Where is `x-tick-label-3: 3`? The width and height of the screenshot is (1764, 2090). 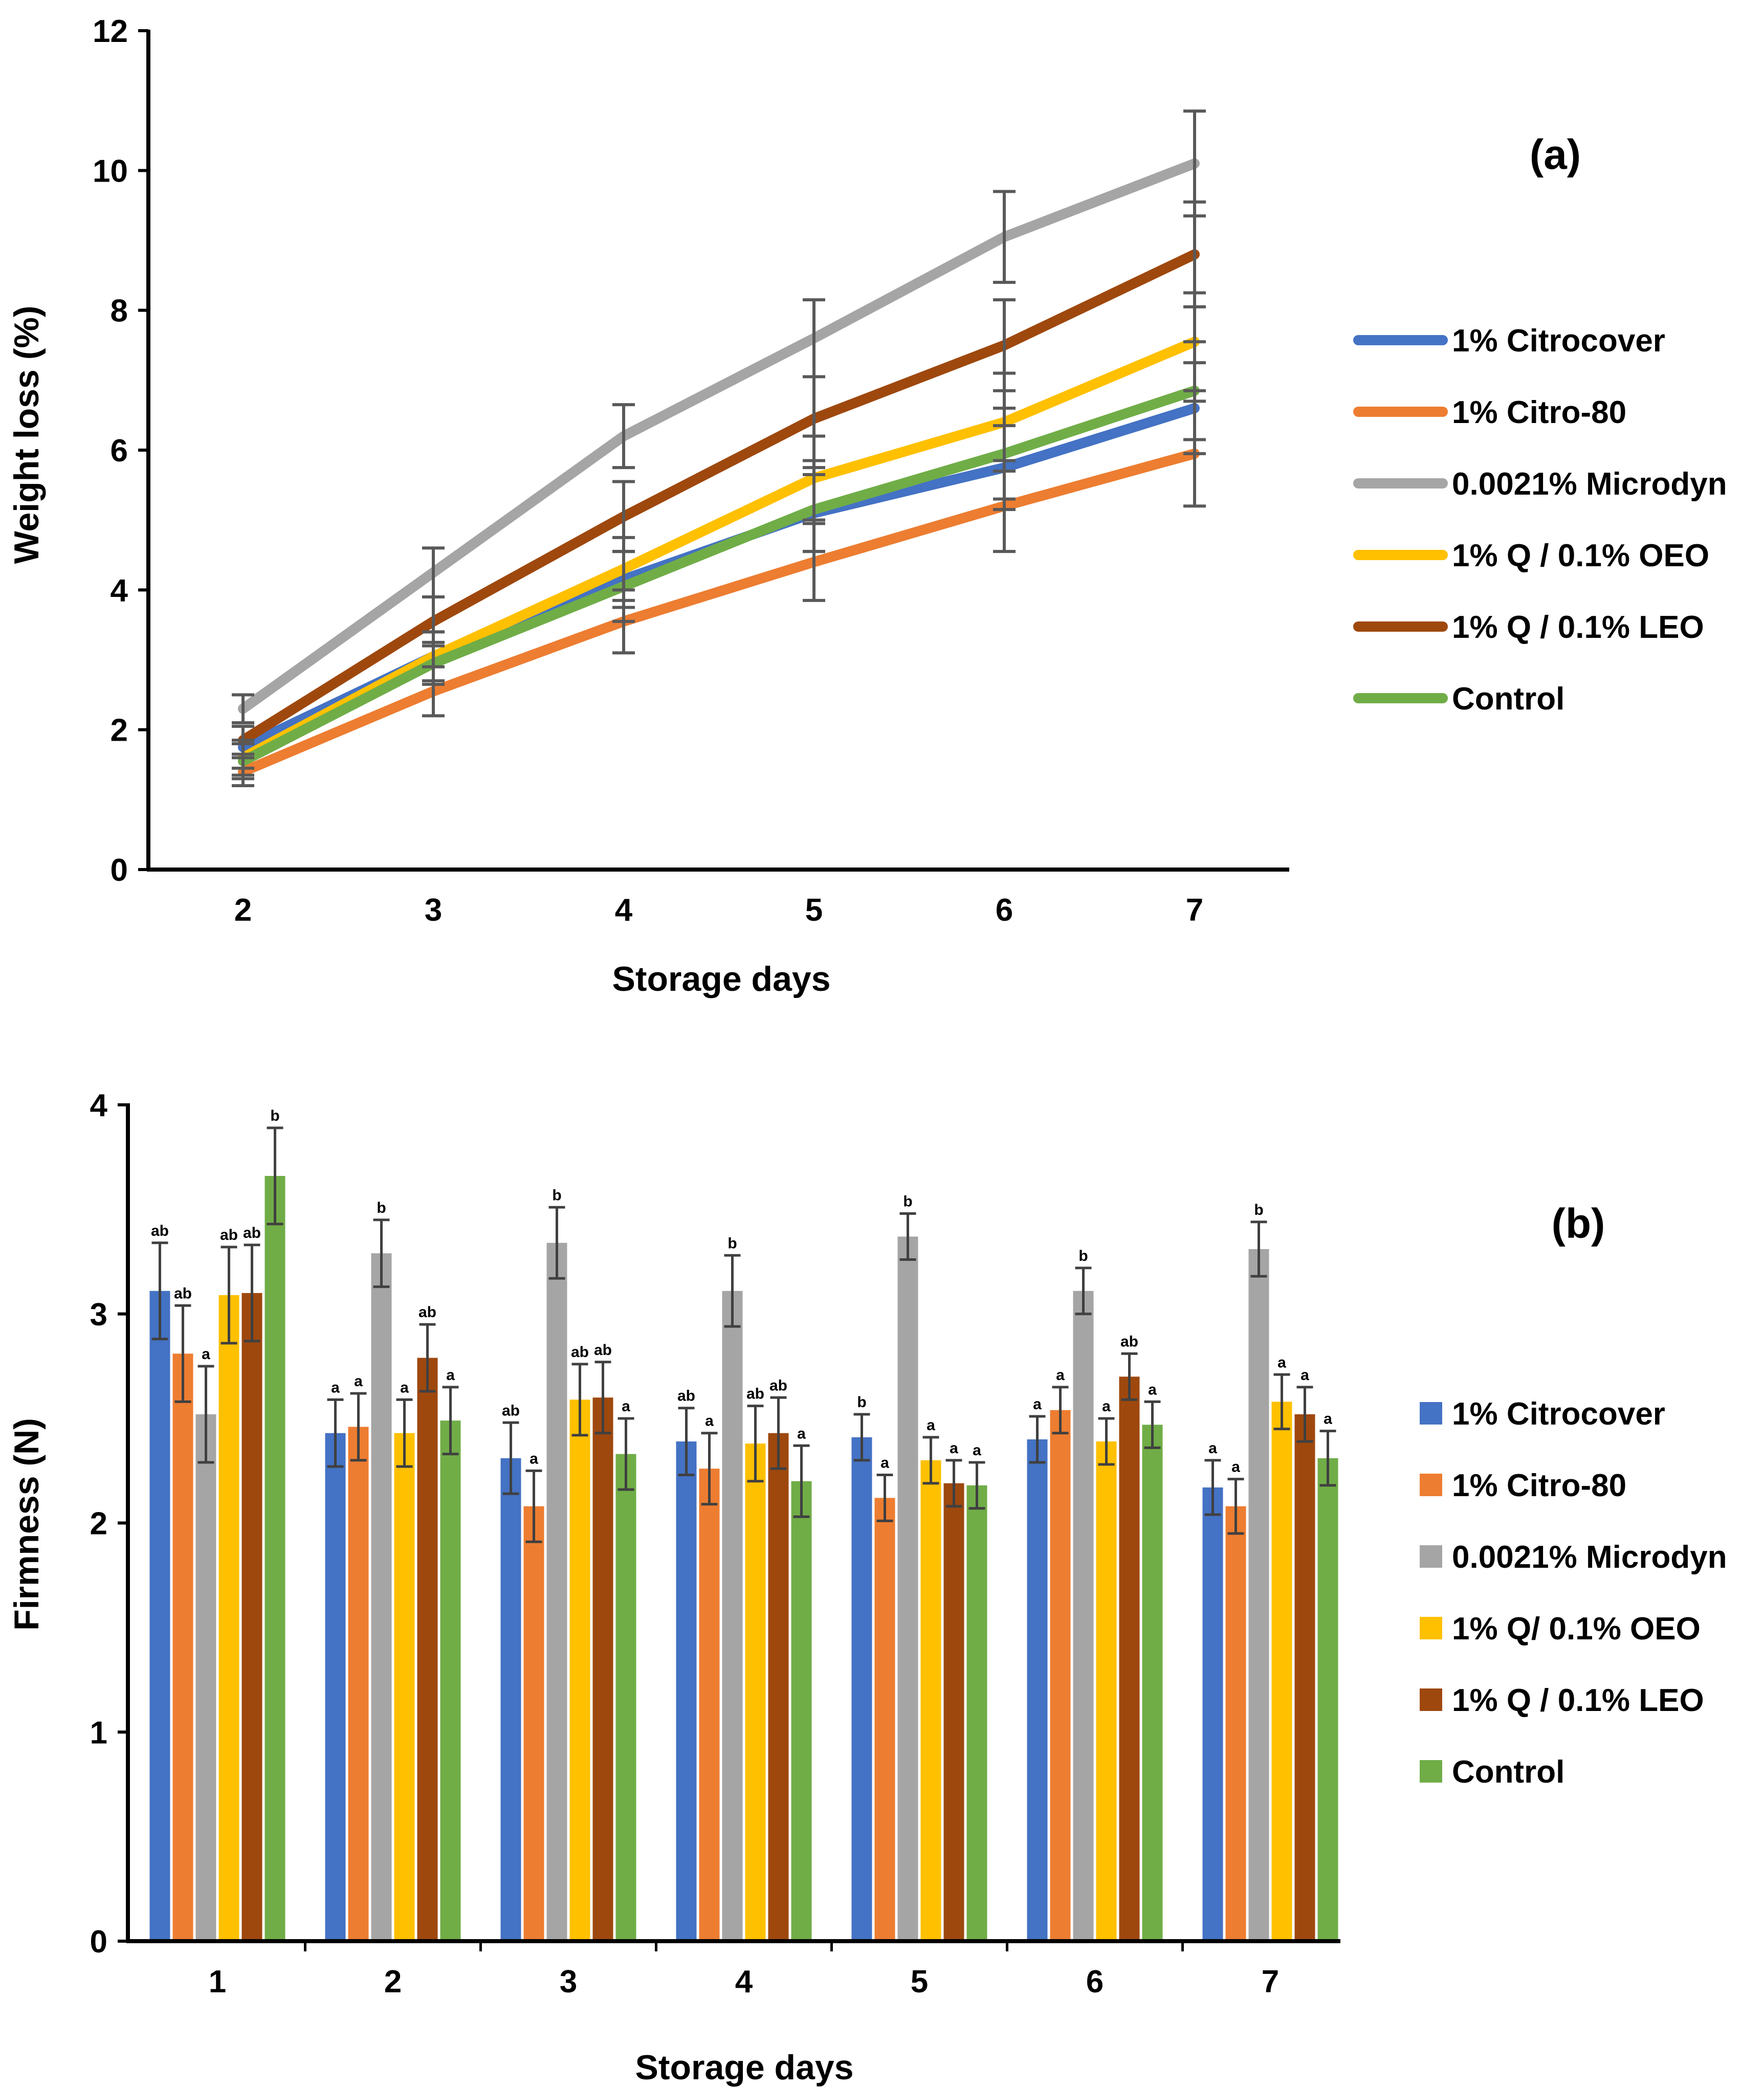 x-tick-label-3: 3 is located at coordinates (434, 910).